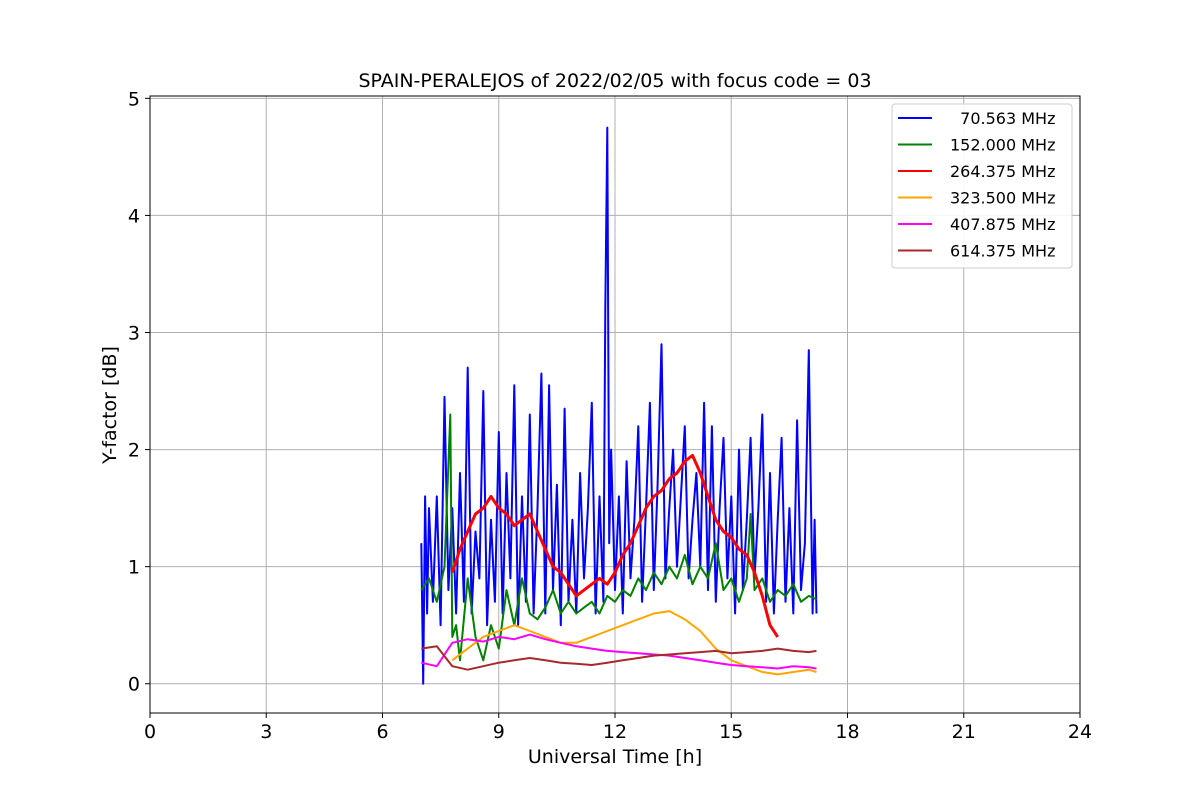 Image resolution: width=1200 pixels, height=804 pixels. Describe the element at coordinates (731, 732) in the screenshot. I see `x-tick-label: 15` at that location.